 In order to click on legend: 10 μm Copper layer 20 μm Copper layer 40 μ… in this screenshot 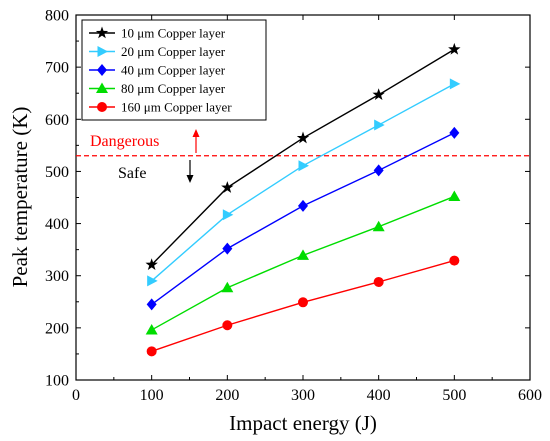, I will do `click(174, 70)`.